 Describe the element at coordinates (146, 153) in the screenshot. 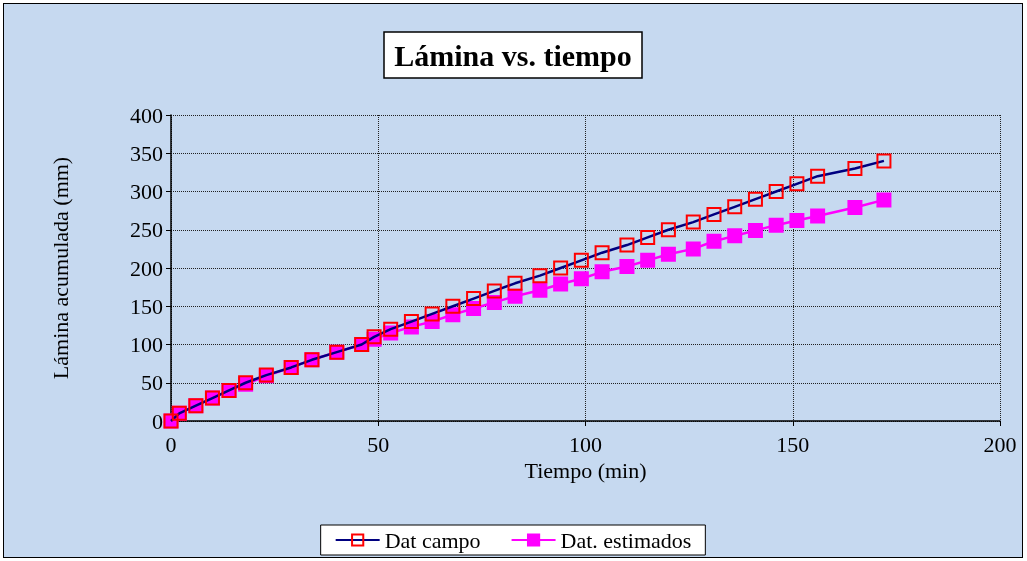

I see `y-tick-label: 350` at that location.